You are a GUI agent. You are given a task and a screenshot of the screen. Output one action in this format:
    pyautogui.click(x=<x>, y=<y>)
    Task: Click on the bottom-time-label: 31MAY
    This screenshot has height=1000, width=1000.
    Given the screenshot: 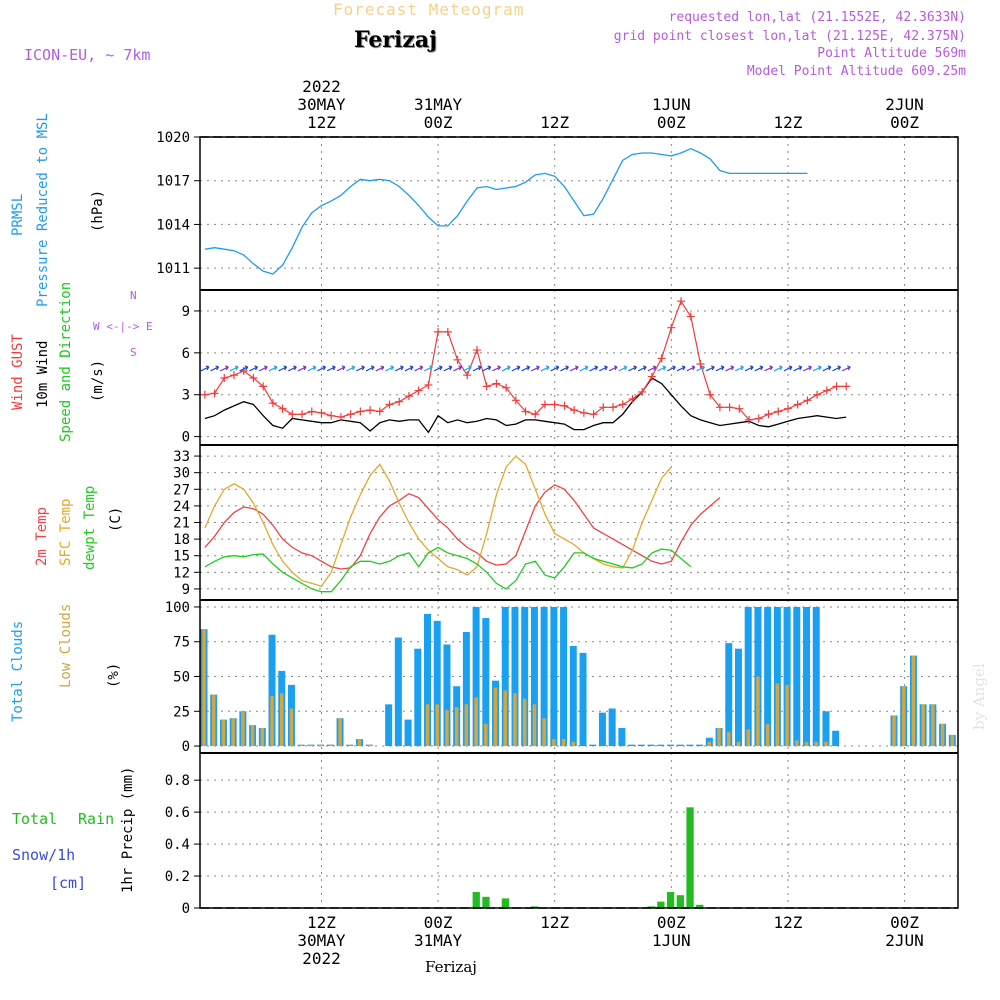 What is the action you would take?
    pyautogui.click(x=438, y=940)
    